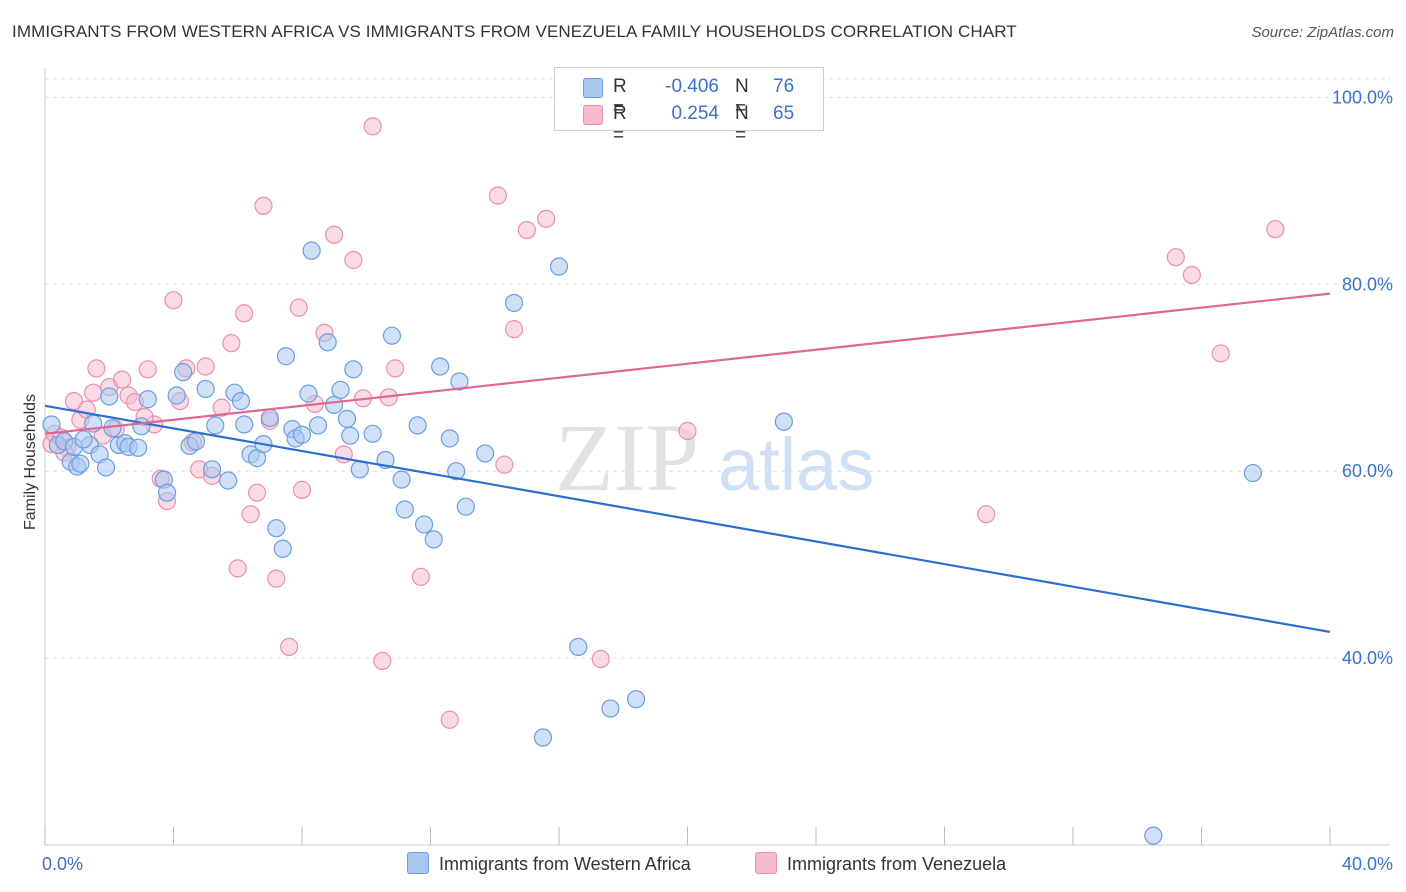 Image resolution: width=1406 pixels, height=892 pixels. What do you see at coordinates (897, 864) in the screenshot?
I see `bottom-legend-label: Immigrants from Venezuela` at bounding box center [897, 864].